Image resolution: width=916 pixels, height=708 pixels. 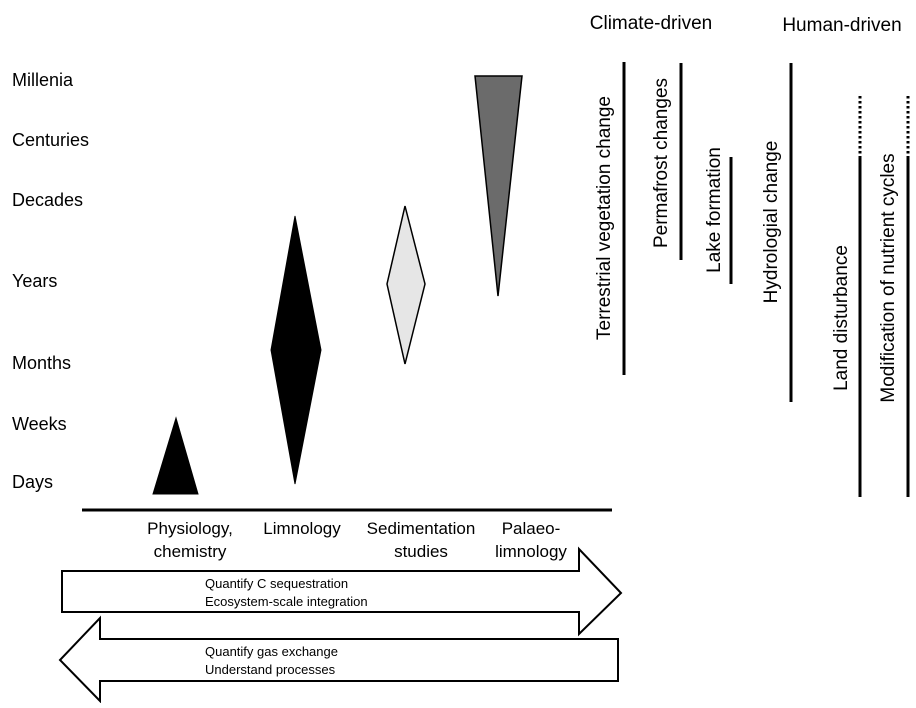 I want to click on method-label-limnology: Limnology, so click(x=302, y=528).